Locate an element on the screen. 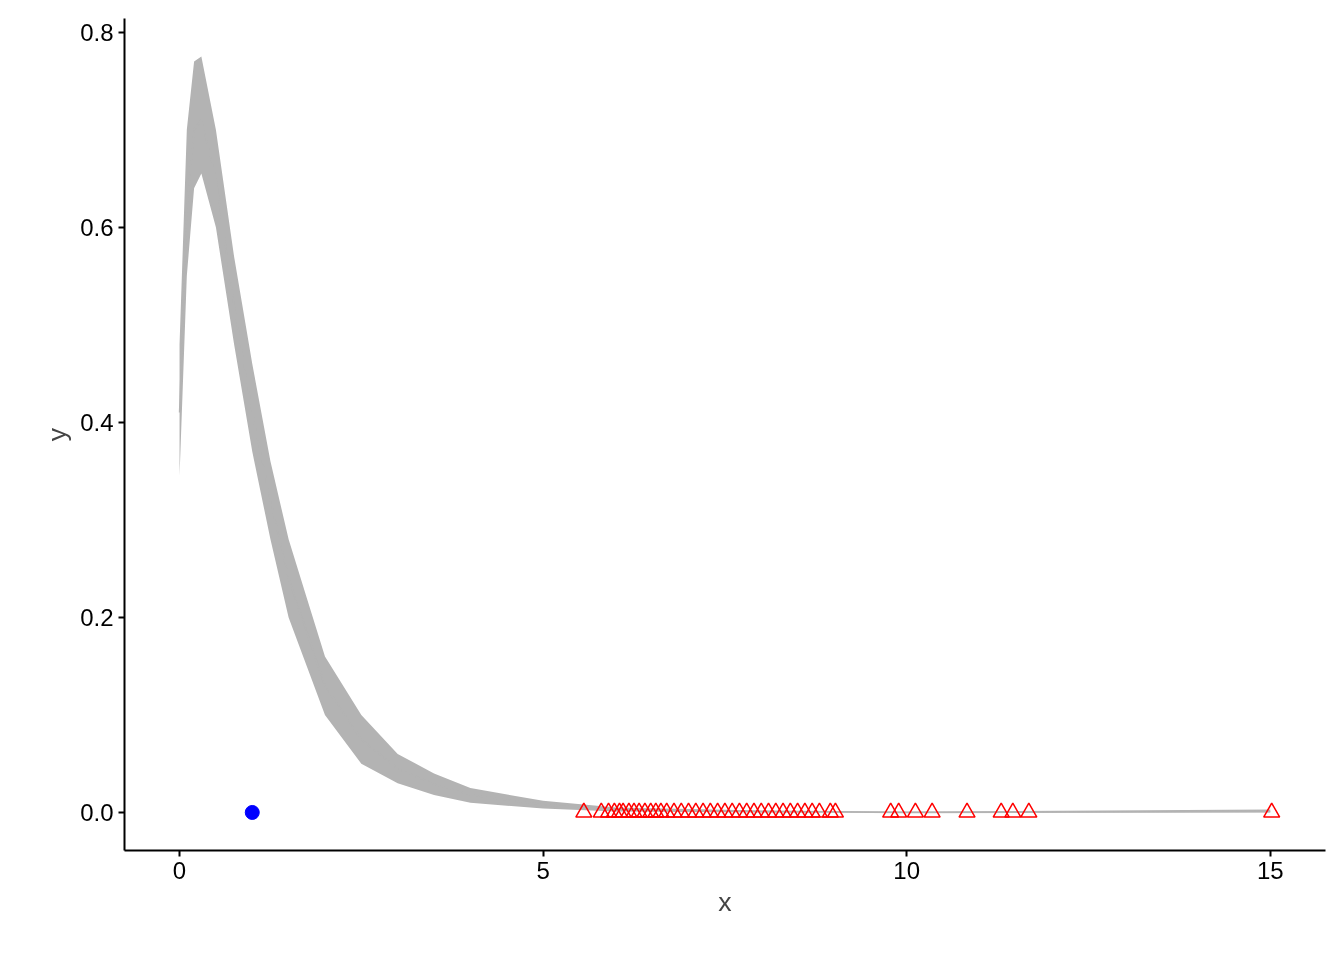 The image size is (1344, 960). x-tick-label: 0 is located at coordinates (179, 870).